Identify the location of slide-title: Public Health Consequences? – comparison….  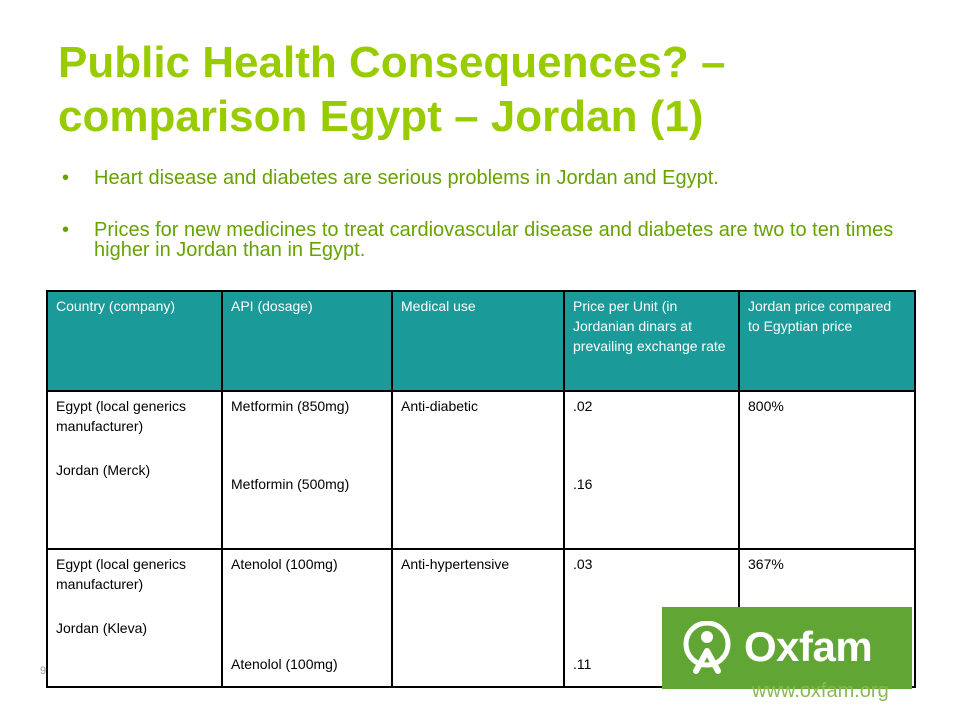
(488, 90).